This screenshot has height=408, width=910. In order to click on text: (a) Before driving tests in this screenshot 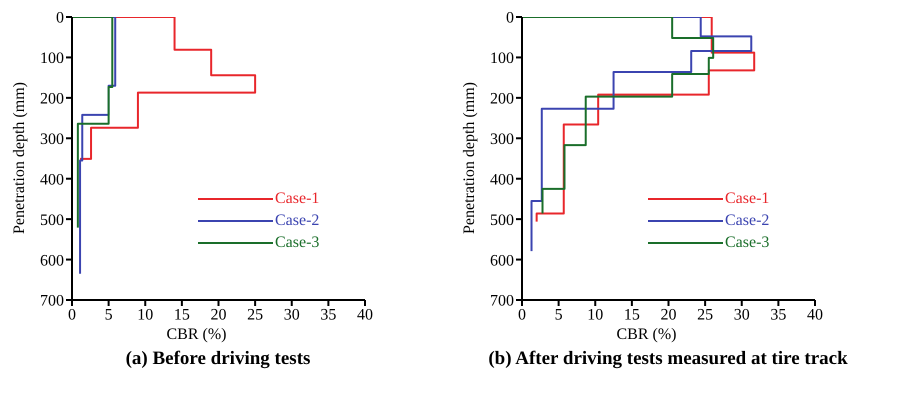, I will do `click(218, 359)`.